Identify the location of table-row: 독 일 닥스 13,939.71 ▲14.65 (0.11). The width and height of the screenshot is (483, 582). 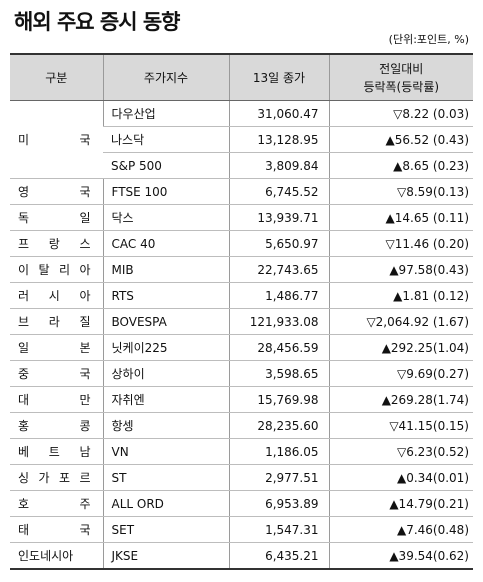
(241, 217).